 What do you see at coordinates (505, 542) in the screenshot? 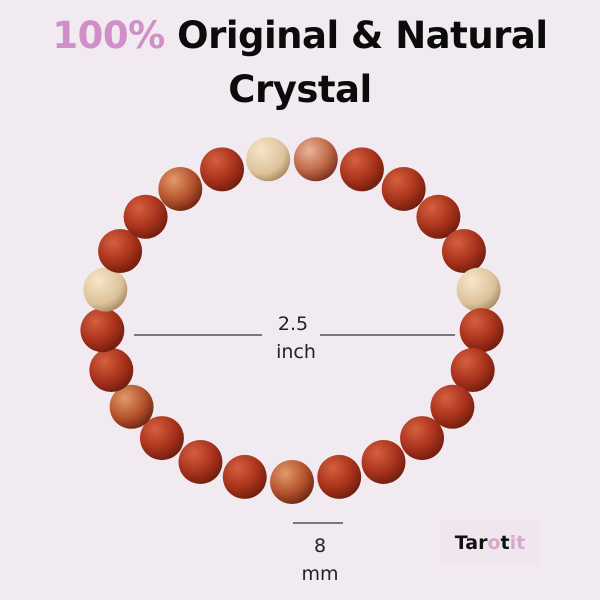
I see `logo-text: t` at bounding box center [505, 542].